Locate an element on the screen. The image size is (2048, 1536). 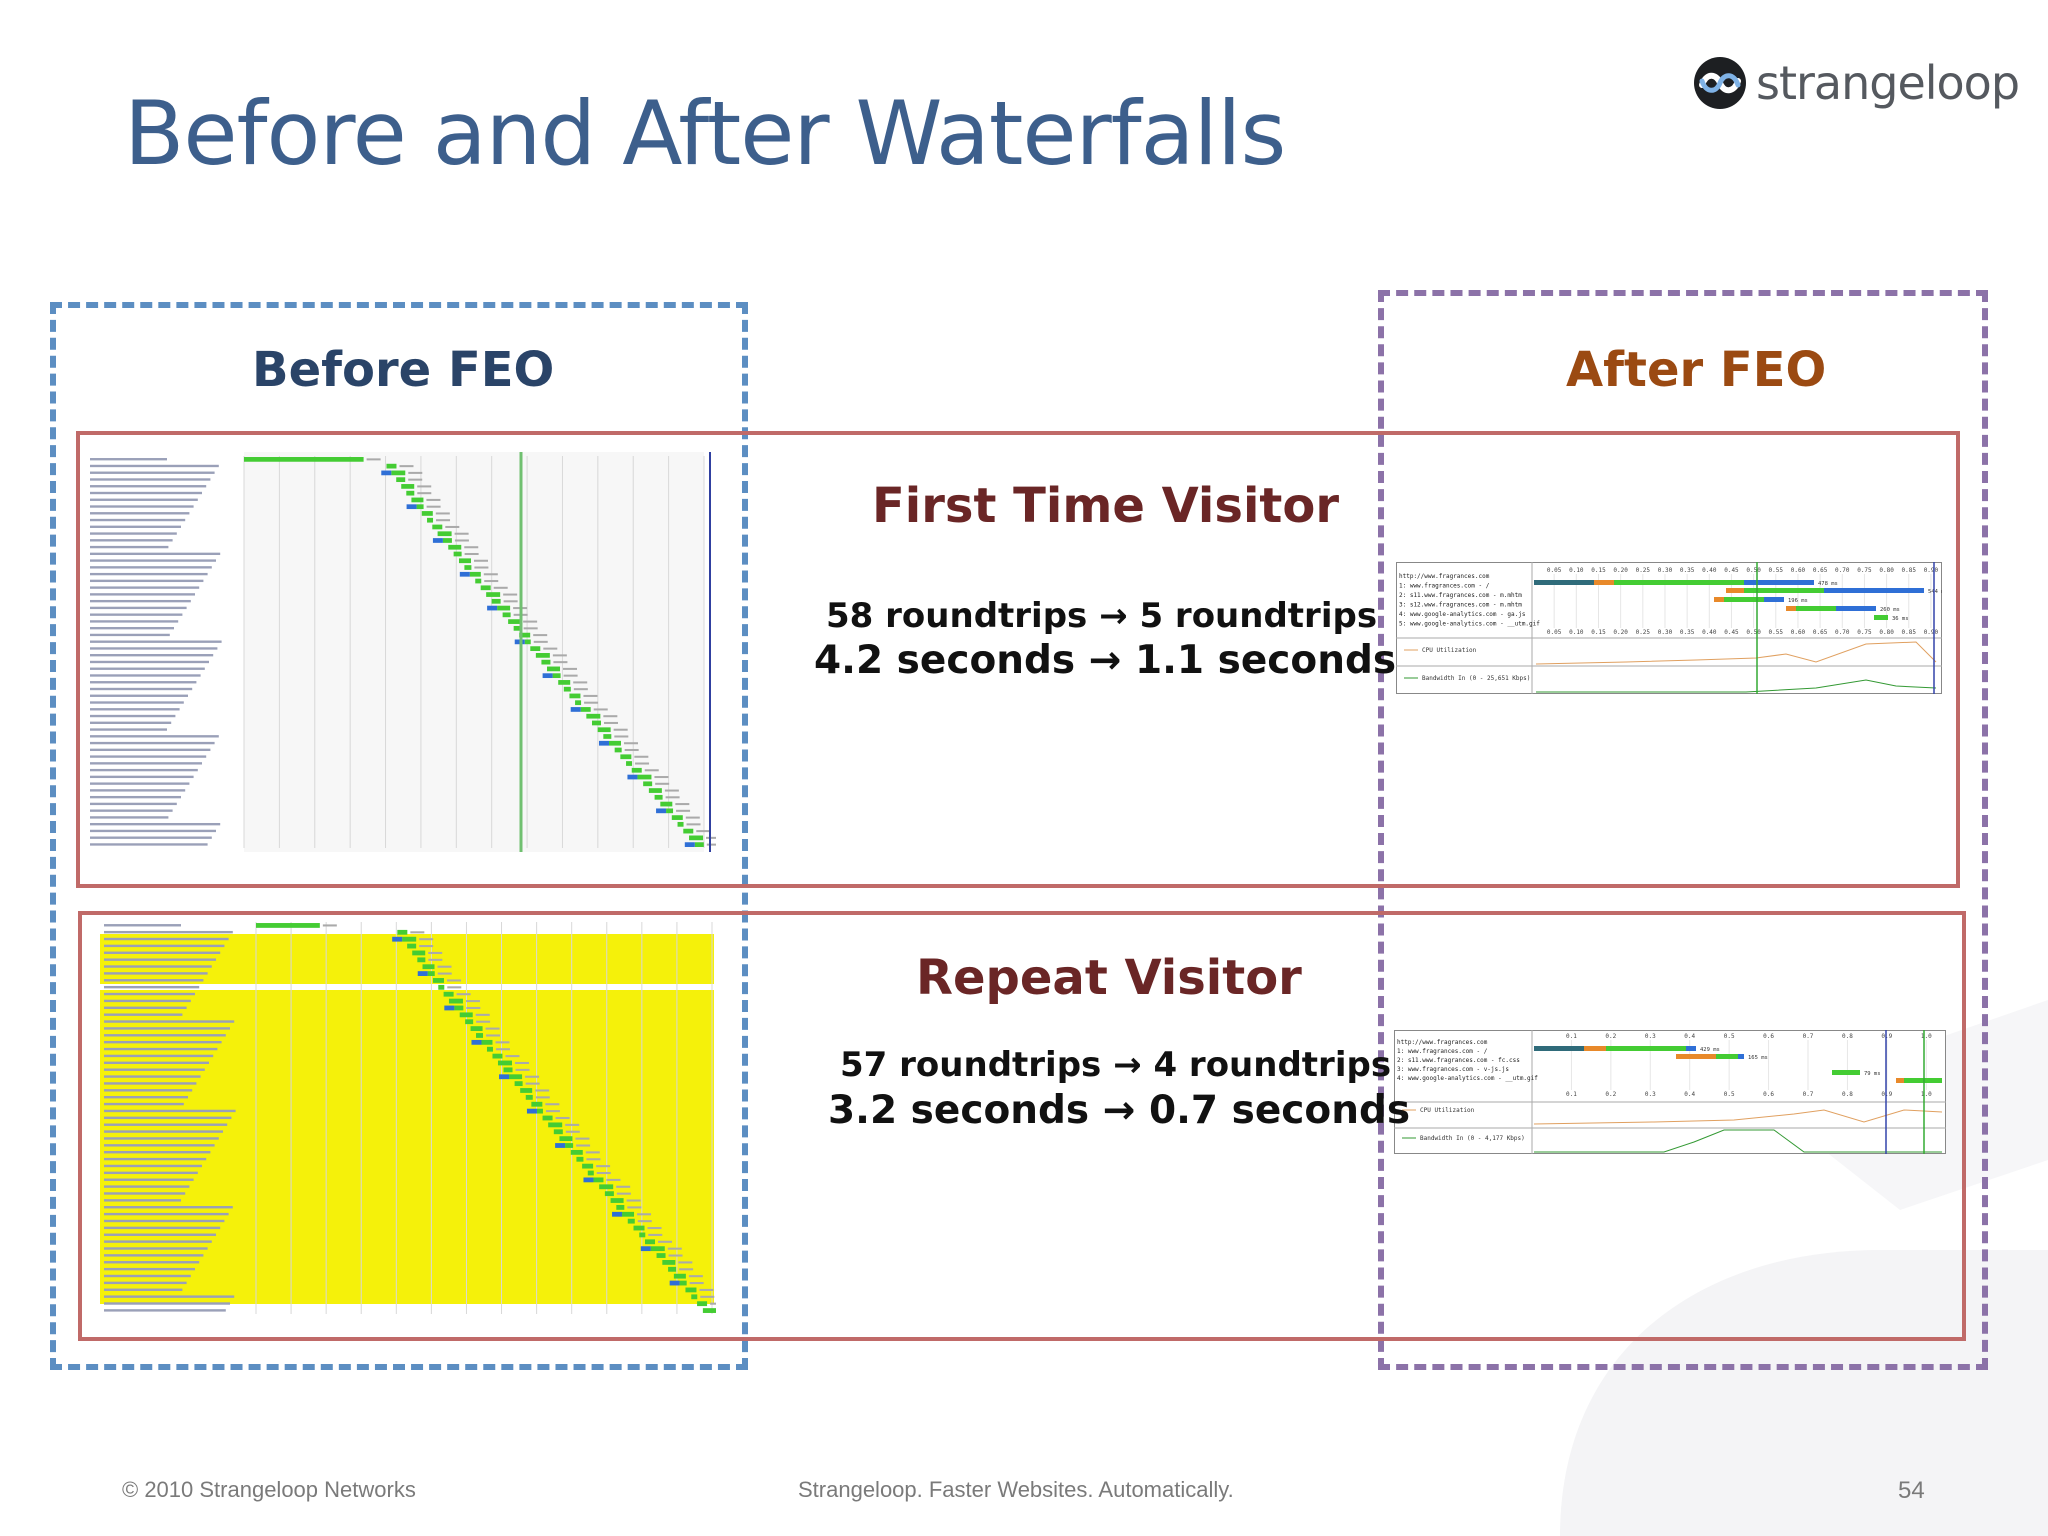
tick-label: 0.80 is located at coordinates (1886, 632).